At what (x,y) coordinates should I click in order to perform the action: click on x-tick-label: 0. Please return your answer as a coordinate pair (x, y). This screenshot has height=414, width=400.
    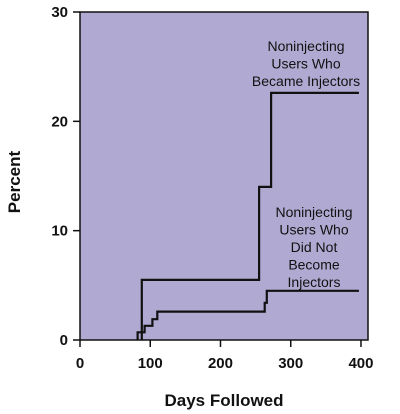
    Looking at the image, I should click on (80, 363).